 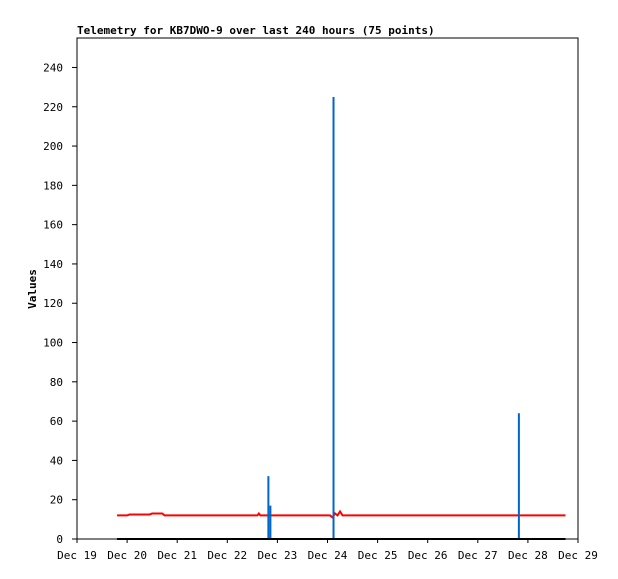 What do you see at coordinates (578, 555) in the screenshot?
I see `x-tick-label: Dec 29` at bounding box center [578, 555].